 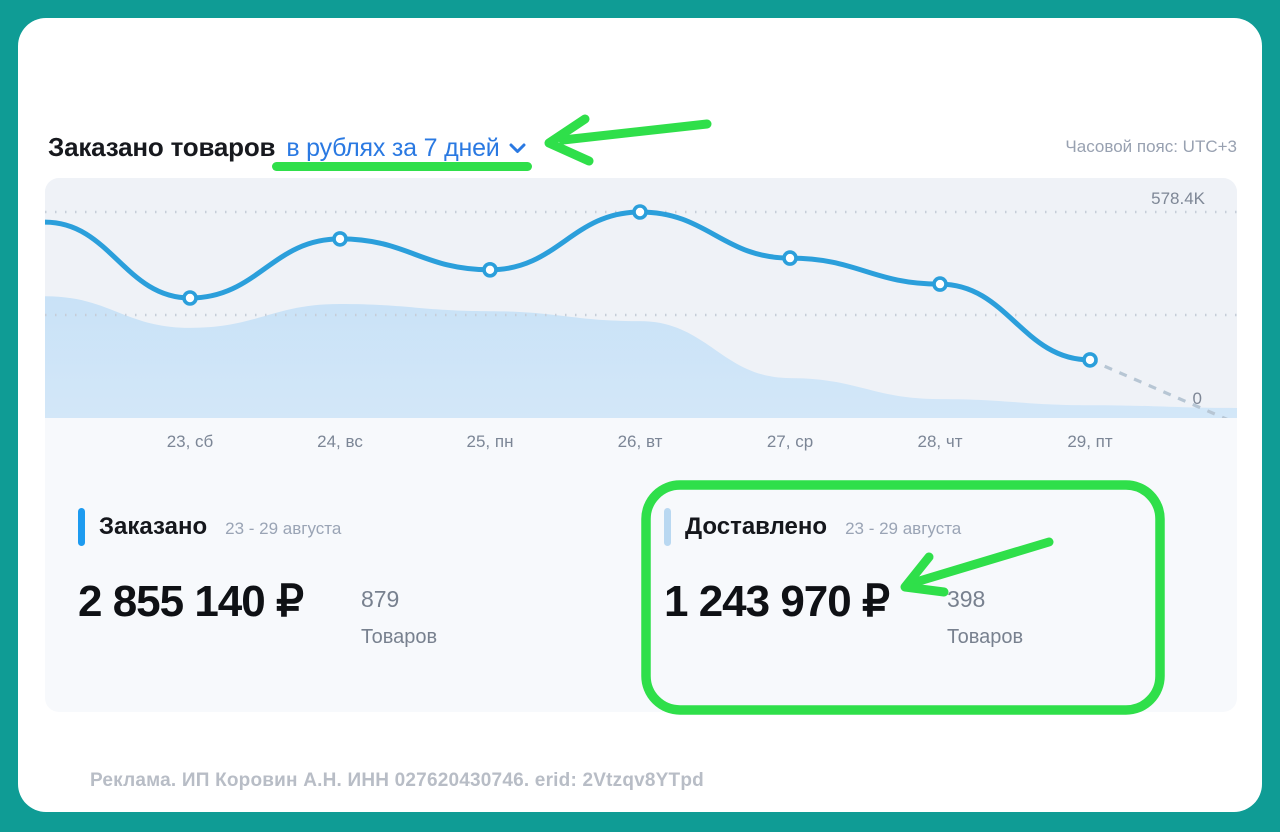 I want to click on x-axis-label: 29, пт, so click(x=1090, y=441).